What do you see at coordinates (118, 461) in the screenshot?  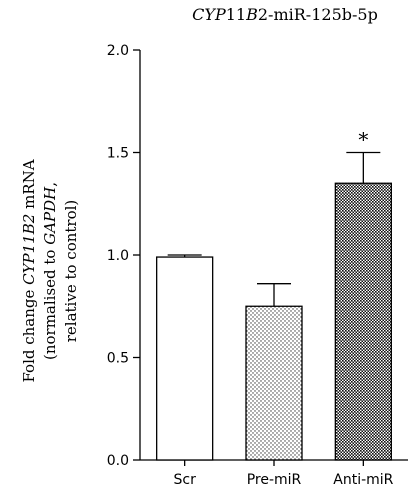 I see `y-tick-label: 0.0` at bounding box center [118, 461].